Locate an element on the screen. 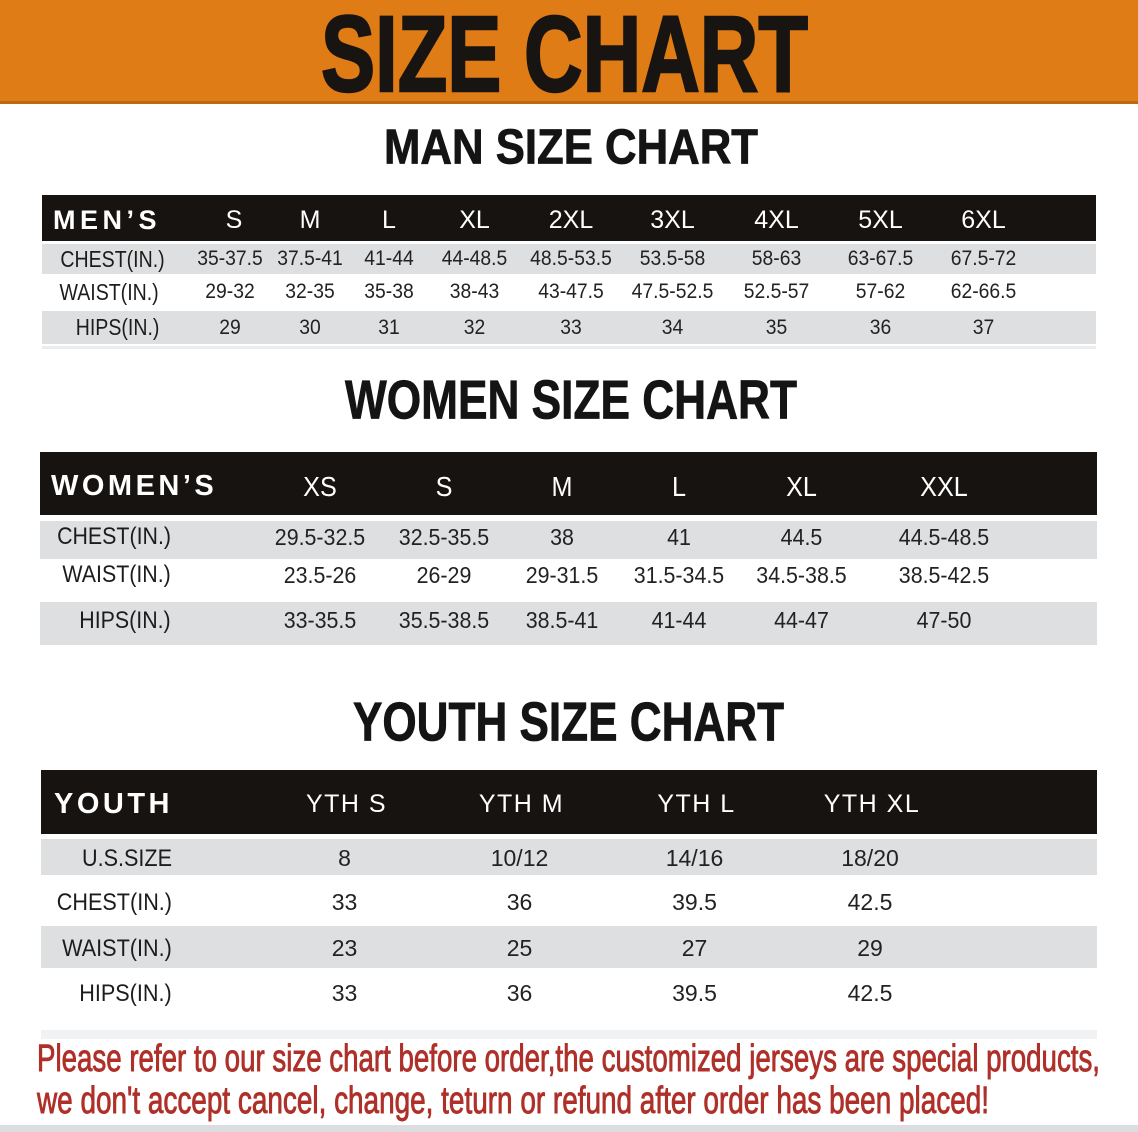  svg-text: MAN SIZE CHART is located at coordinates (571, 148).